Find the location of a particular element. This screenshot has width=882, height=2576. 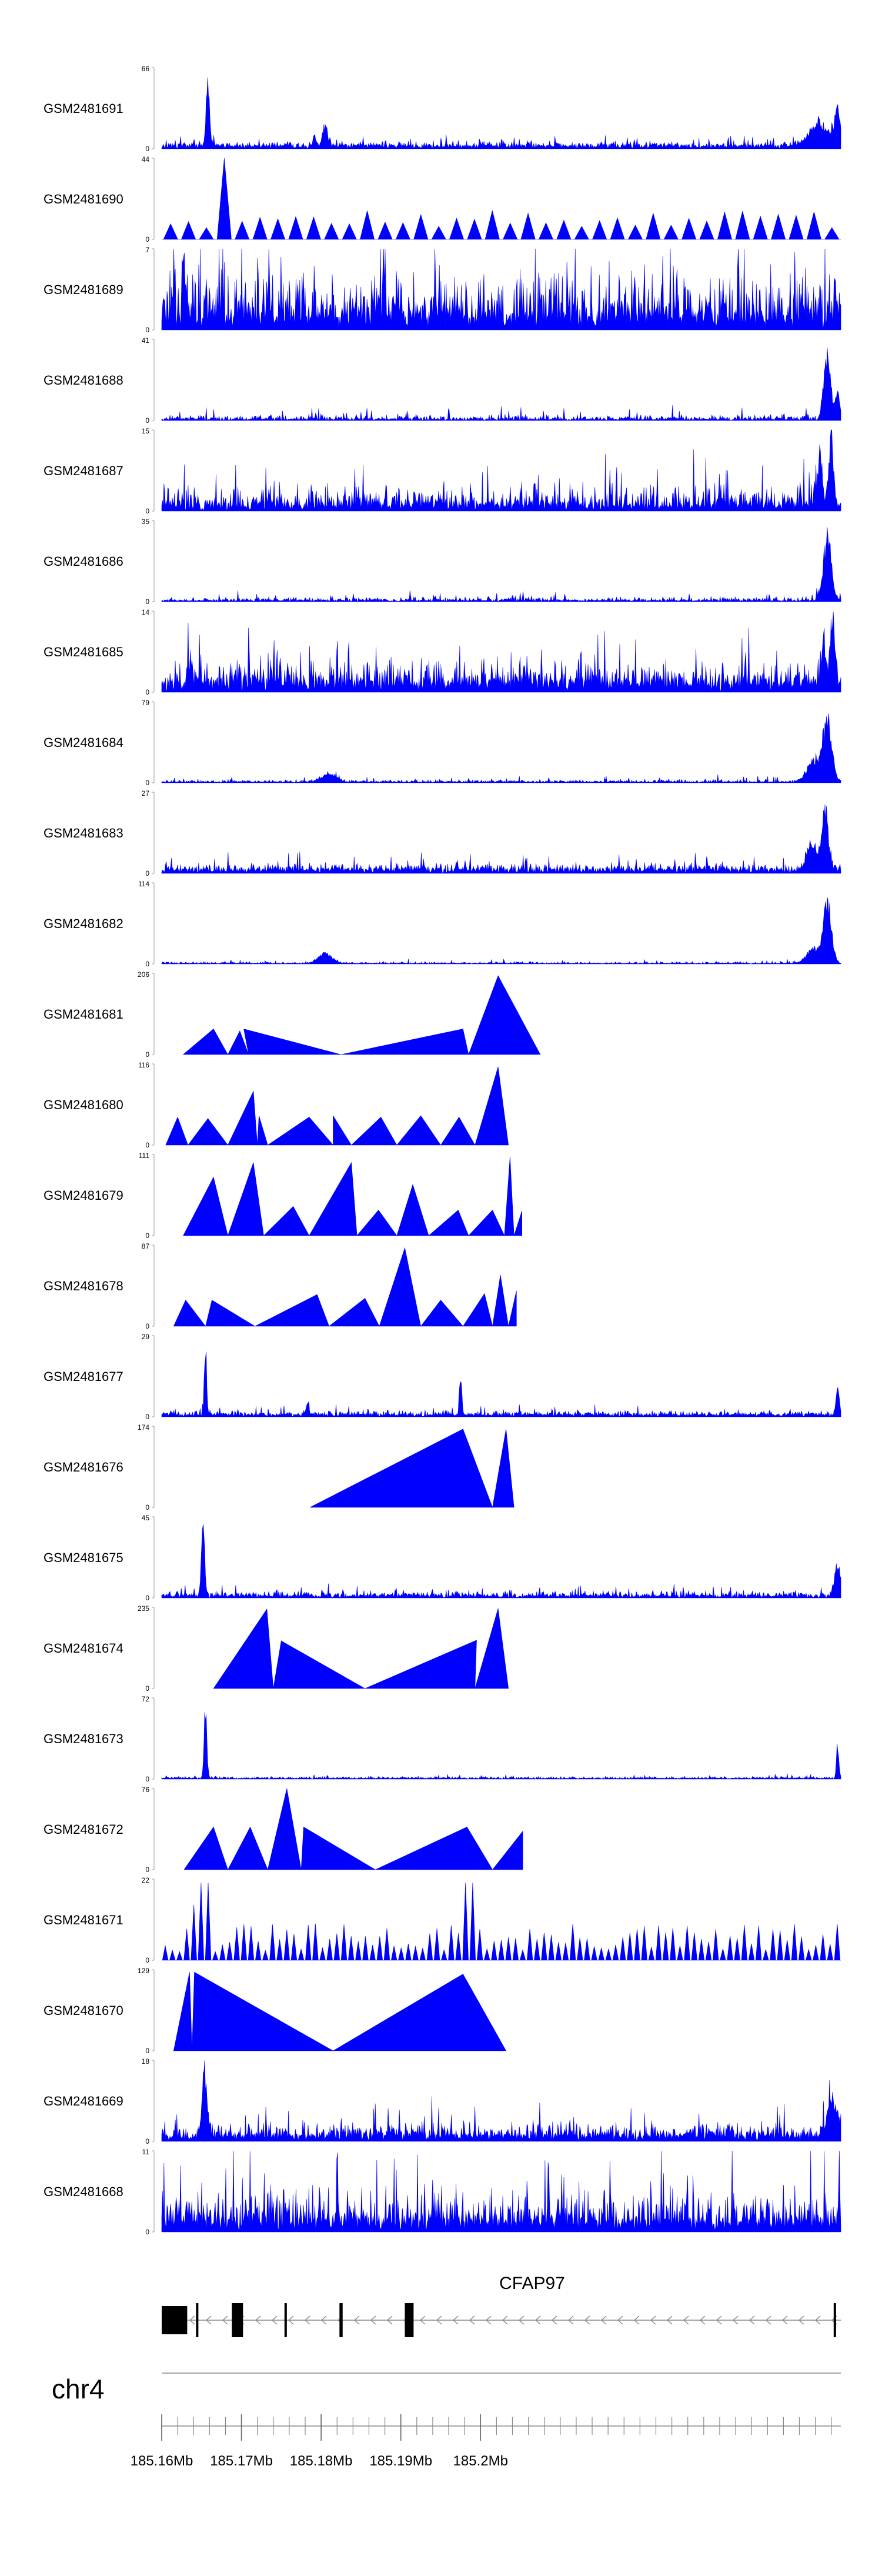

coverage-area-GSM2481668 is located at coordinates (501, 2191).